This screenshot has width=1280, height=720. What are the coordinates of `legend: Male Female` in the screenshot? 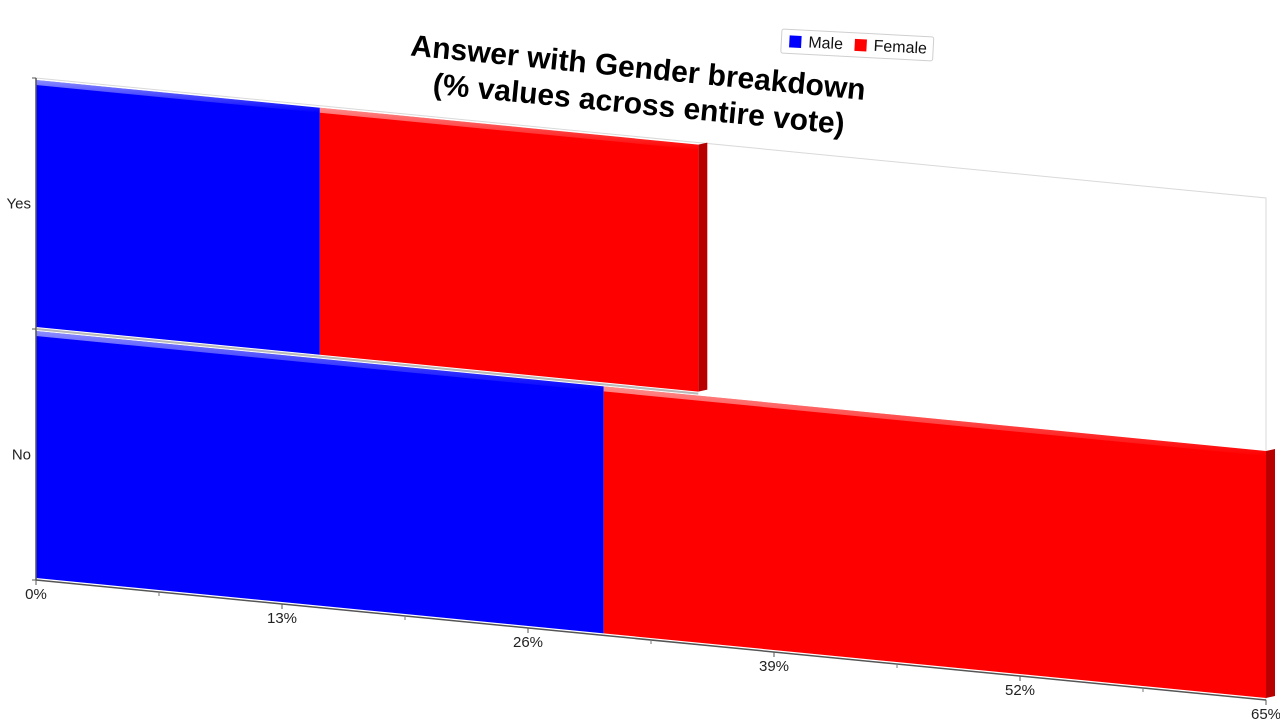 It's located at (857, 45).